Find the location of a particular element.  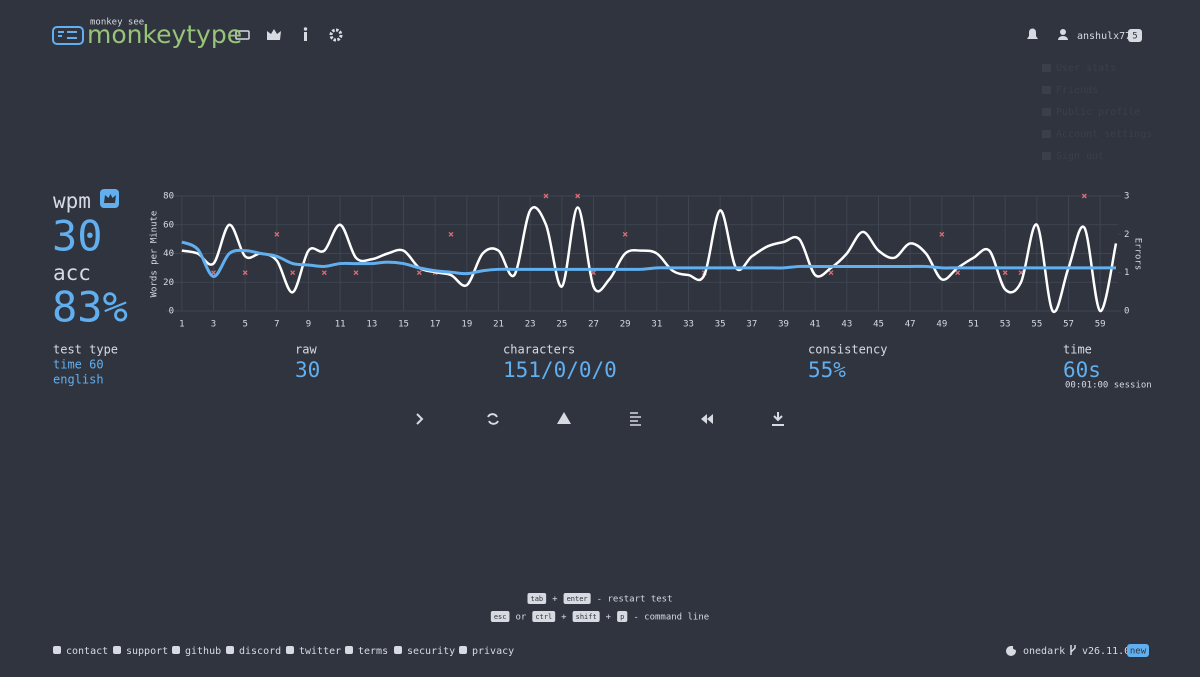

version: v26.11.0 is located at coordinates (1106, 651).